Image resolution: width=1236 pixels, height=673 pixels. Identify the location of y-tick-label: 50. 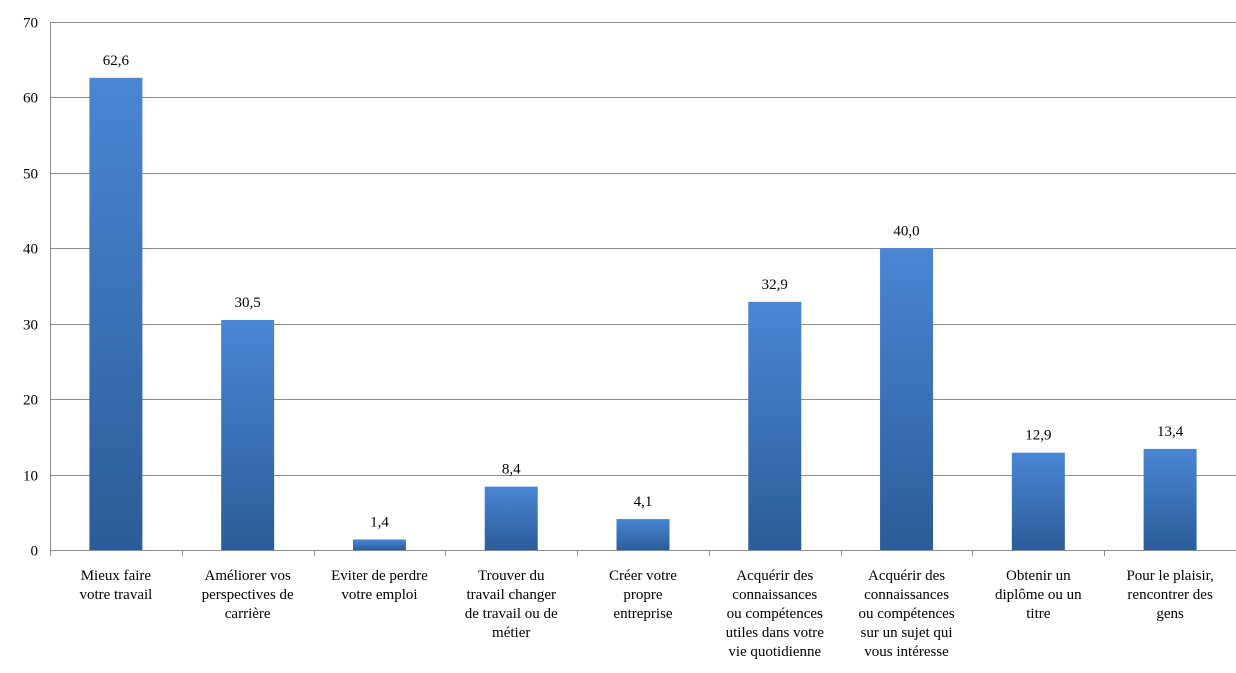
(30, 175).